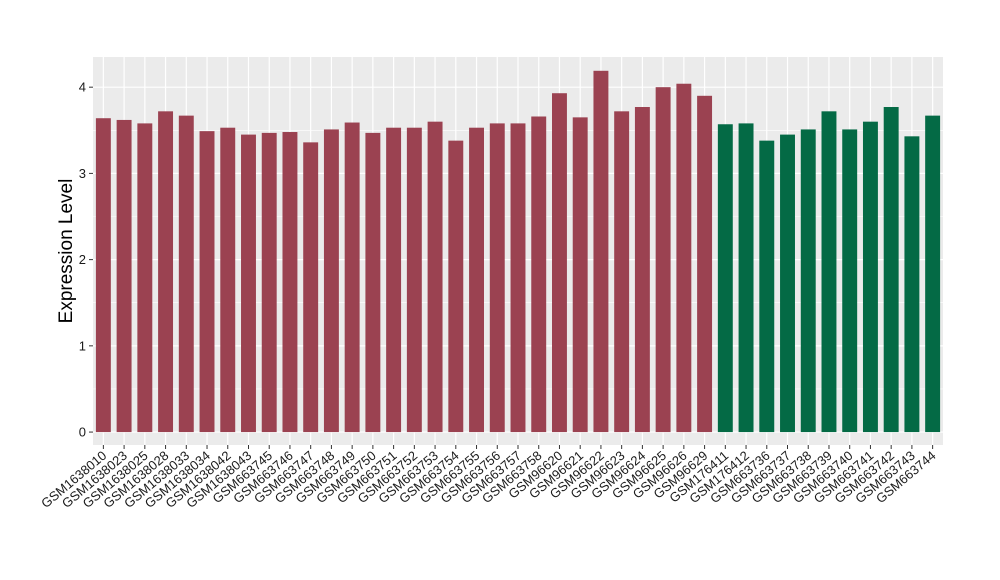 The image size is (1000, 580). What do you see at coordinates (66, 251) in the screenshot?
I see `y-axis-title: Expression Level` at bounding box center [66, 251].